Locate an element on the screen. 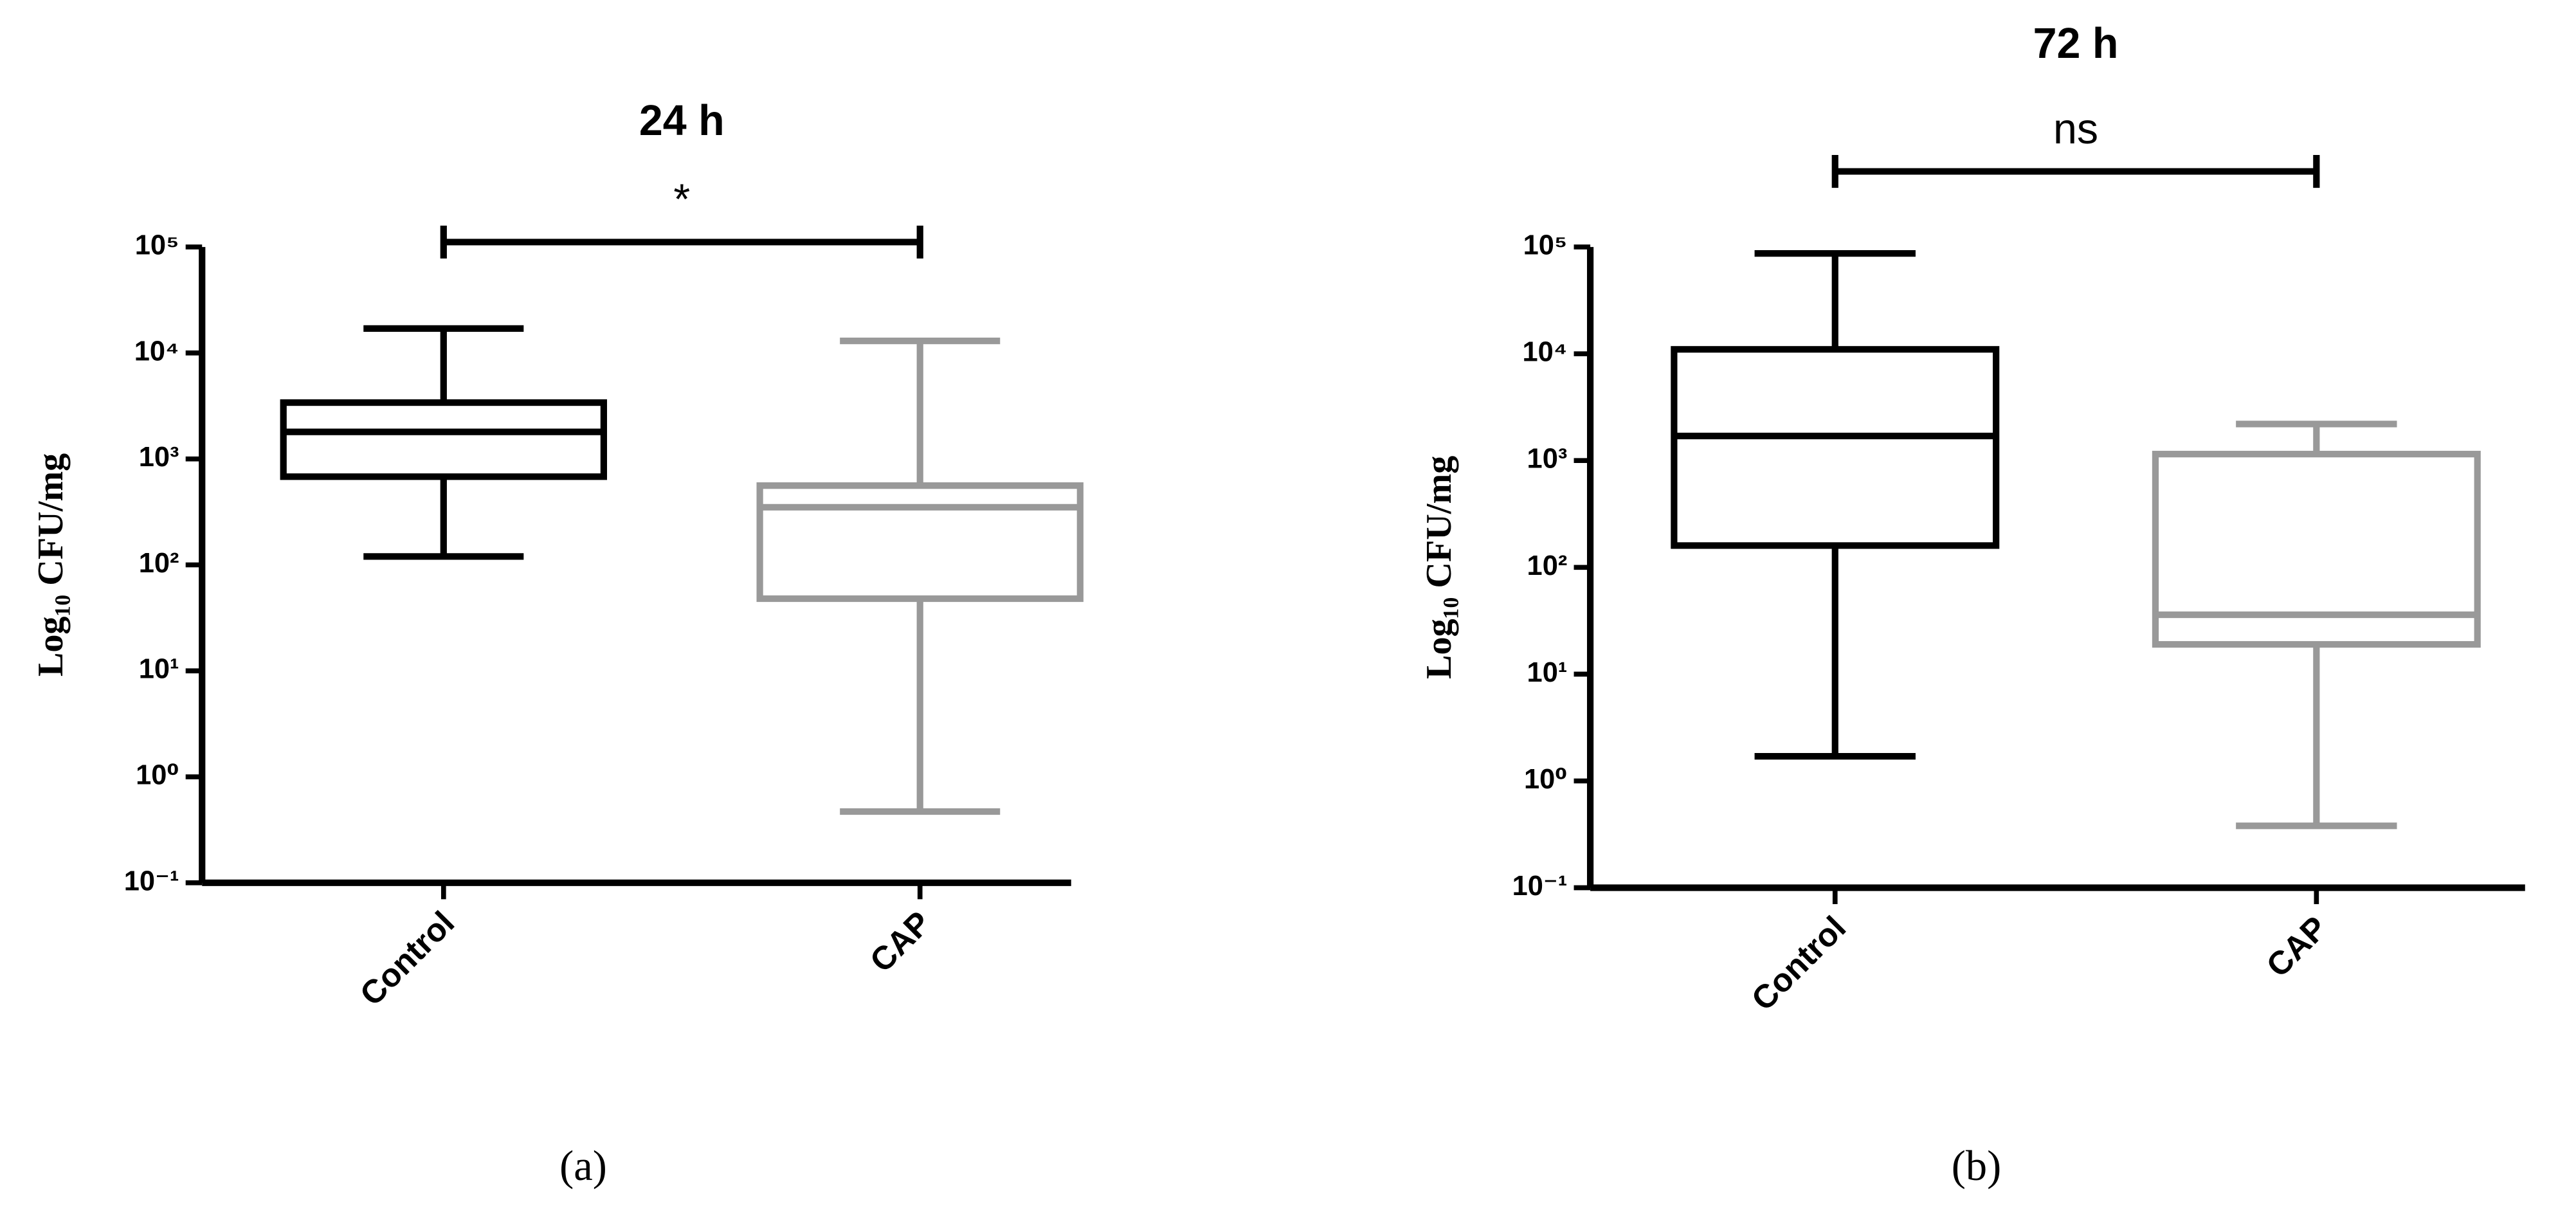  chart-title: 24 h is located at coordinates (682, 121).